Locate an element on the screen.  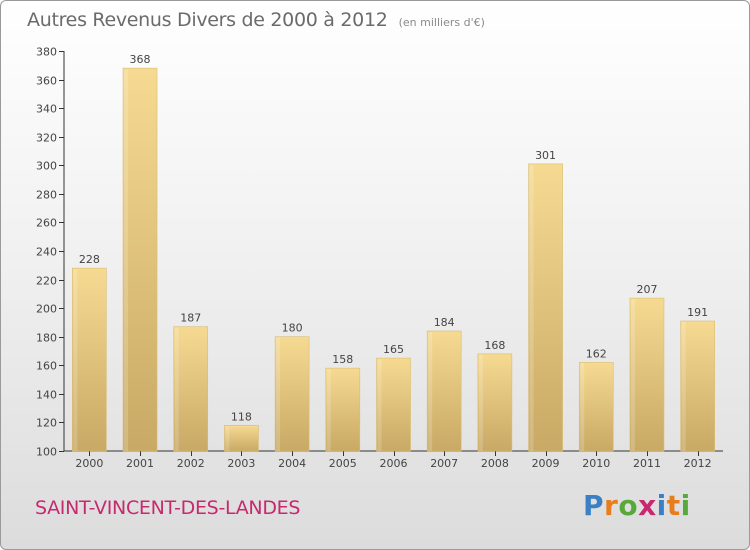
x-tick-label: 2008 is located at coordinates (495, 463).